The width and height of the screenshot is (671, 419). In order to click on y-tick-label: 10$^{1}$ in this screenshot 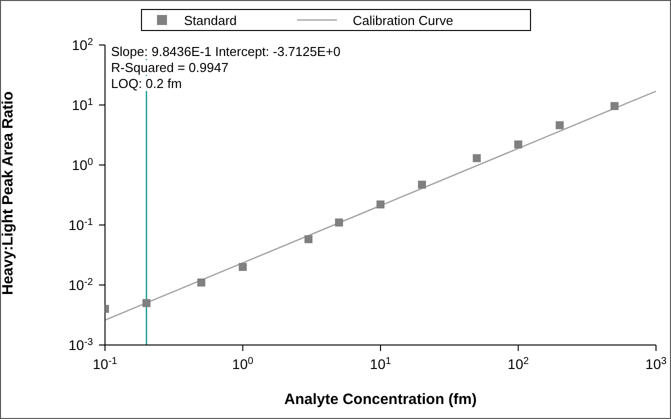, I will do `click(83, 104)`.